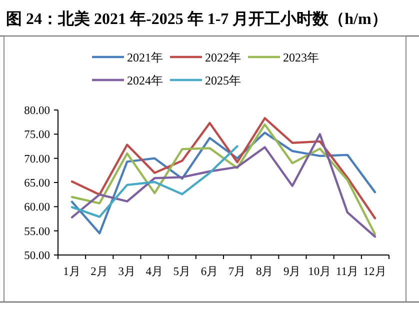 Image resolution: width=419 pixels, height=328 pixels. What do you see at coordinates (223, 81) in the screenshot?
I see `legend-label: 2025年` at bounding box center [223, 81].